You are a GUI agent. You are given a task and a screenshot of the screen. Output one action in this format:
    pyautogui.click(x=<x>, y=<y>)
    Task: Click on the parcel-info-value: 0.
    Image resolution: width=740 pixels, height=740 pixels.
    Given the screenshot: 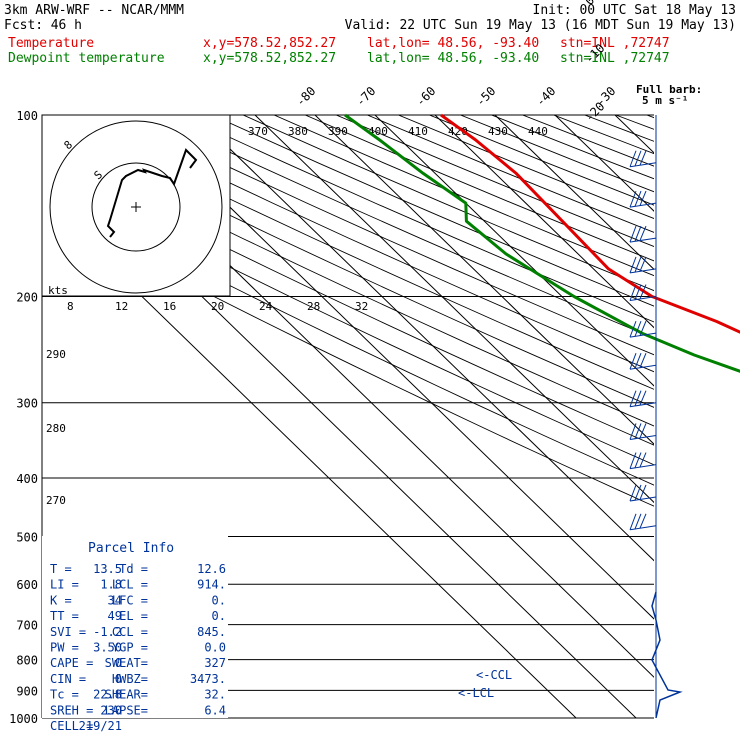 What is the action you would take?
    pyautogui.click(x=219, y=616)
    